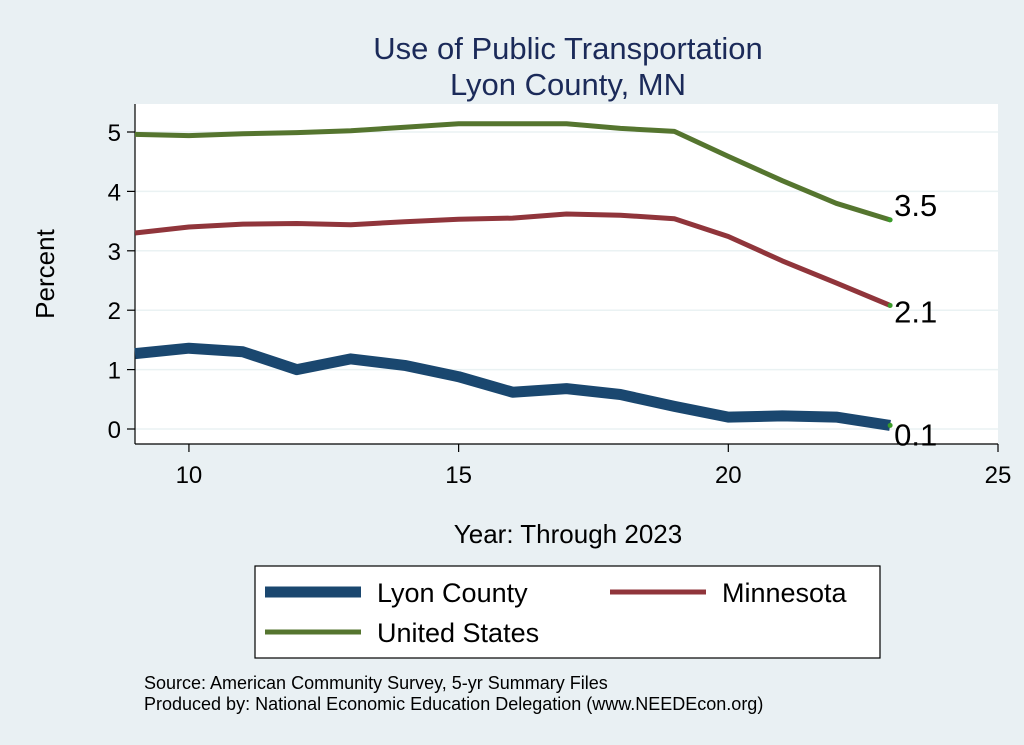  I want to click on y-tick-label: 0, so click(114, 430).